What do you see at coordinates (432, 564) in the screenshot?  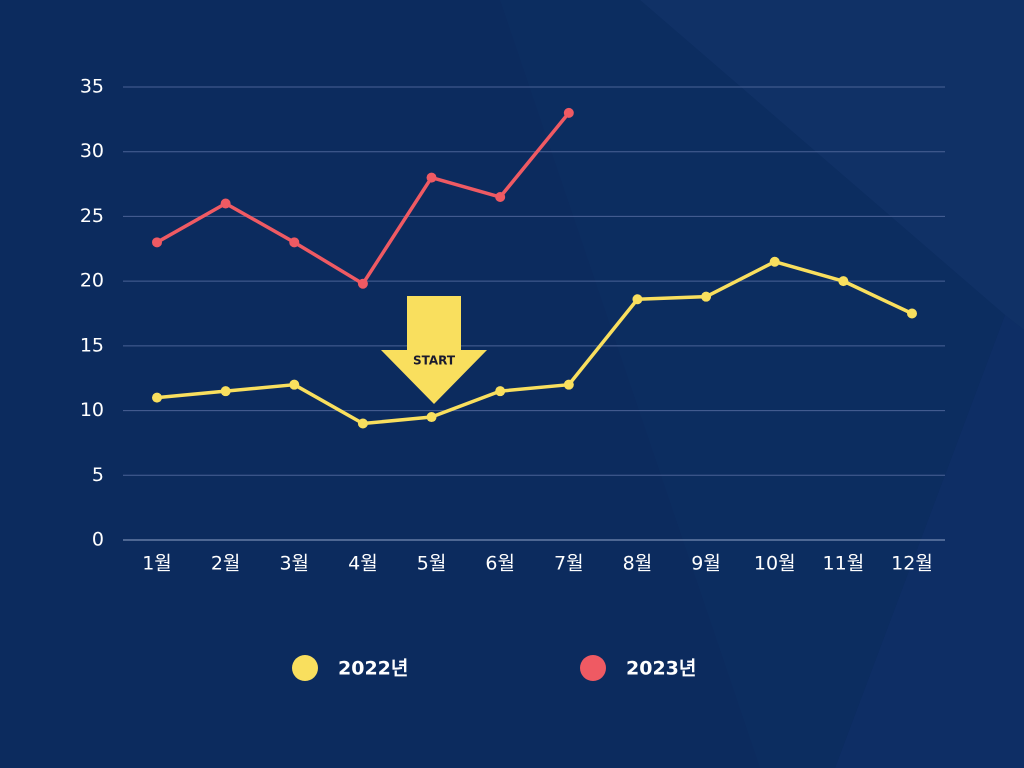 I see `x-tick-label: 5월` at bounding box center [432, 564].